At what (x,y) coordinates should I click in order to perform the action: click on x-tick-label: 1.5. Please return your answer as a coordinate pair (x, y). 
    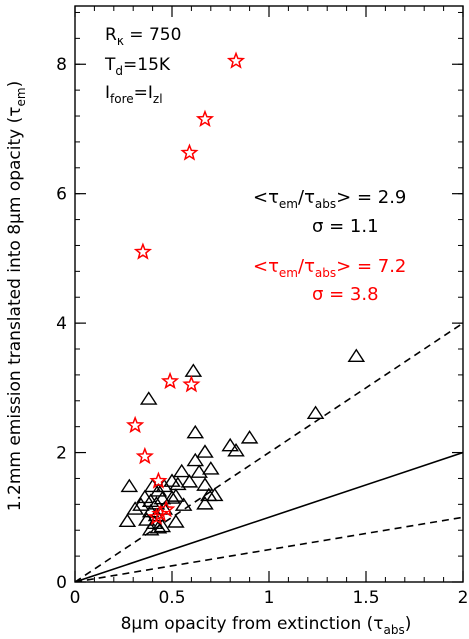
    Looking at the image, I should click on (365, 598).